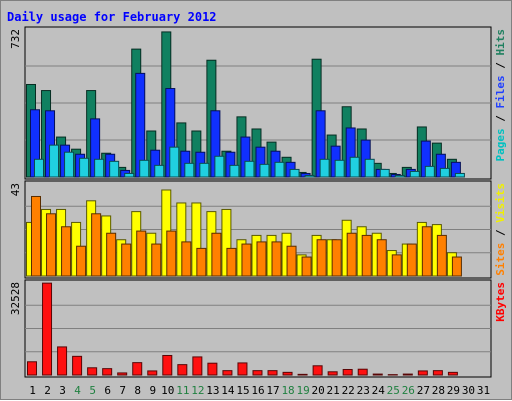 Image resolution: width=512 pixels, height=401 pixels. What do you see at coordinates (500, 233) in the screenshot?
I see `panel-middle-legend-part-1: /` at bounding box center [500, 233].